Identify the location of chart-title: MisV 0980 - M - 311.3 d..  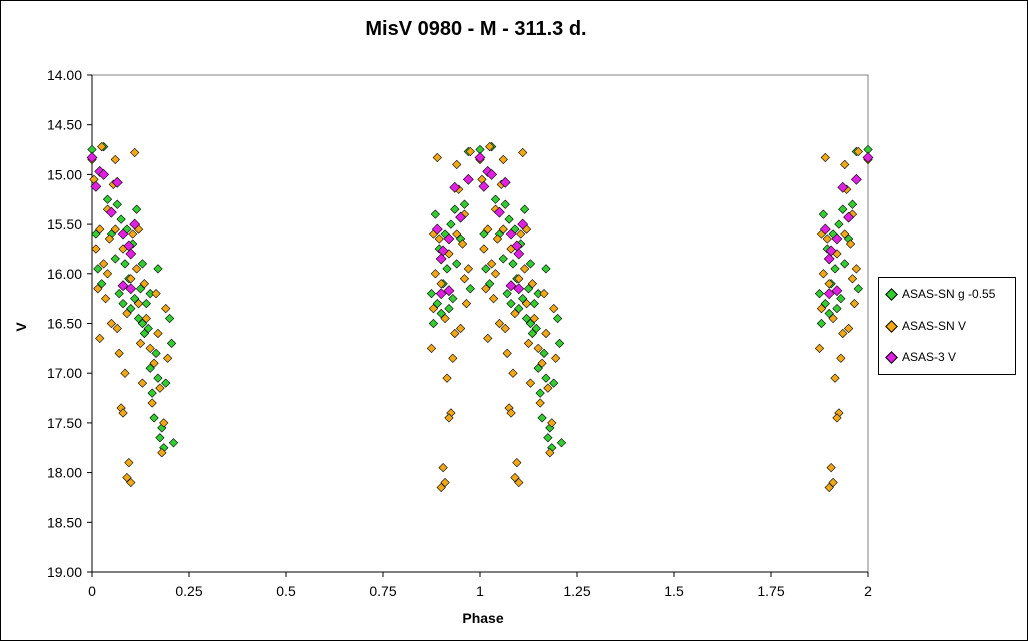
(476, 29).